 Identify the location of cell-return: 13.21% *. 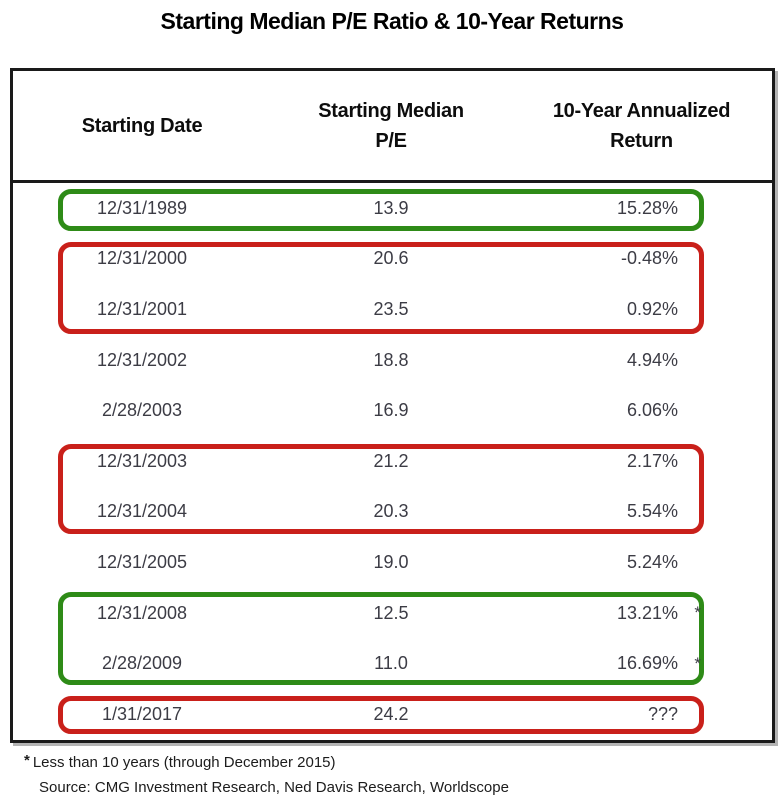
(641, 613).